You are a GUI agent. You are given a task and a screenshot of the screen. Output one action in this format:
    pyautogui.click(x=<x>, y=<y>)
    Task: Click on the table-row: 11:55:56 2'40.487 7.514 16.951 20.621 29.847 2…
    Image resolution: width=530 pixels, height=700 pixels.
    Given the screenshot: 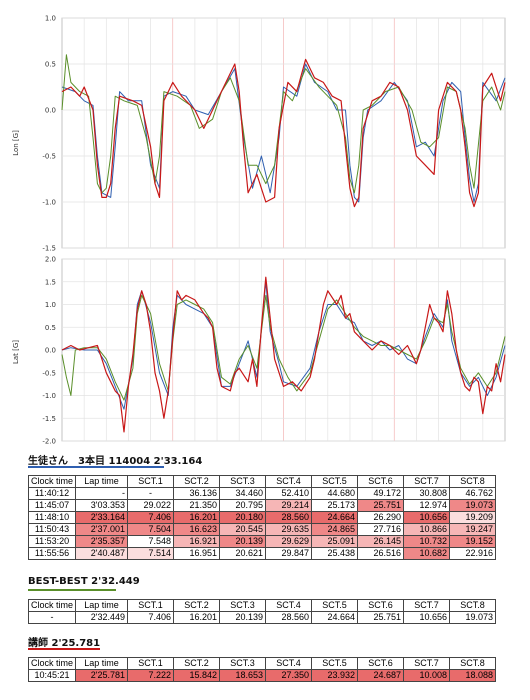 What is the action you would take?
    pyautogui.click(x=262, y=553)
    